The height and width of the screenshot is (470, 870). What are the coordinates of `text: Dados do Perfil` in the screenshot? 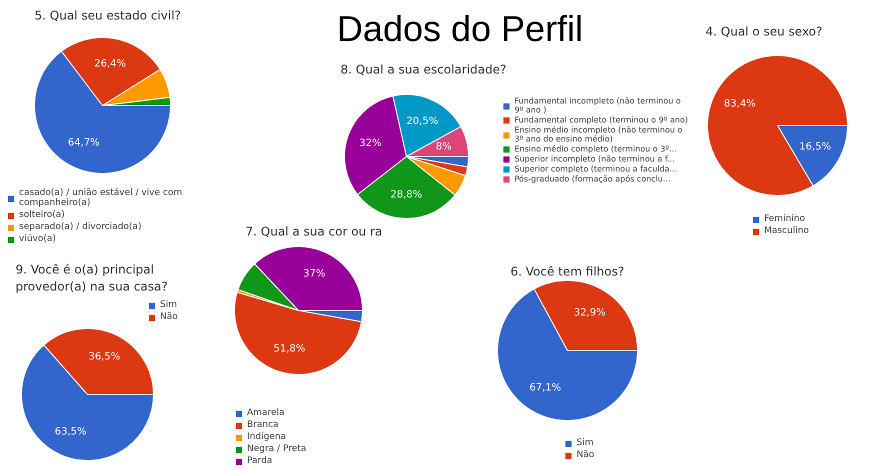 It's located at (460, 29).